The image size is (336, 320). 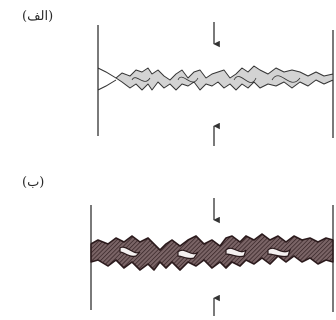 What do you see at coordinates (216, 79) in the screenshot?
I see `panel-a-crack-detail` at bounding box center [216, 79].